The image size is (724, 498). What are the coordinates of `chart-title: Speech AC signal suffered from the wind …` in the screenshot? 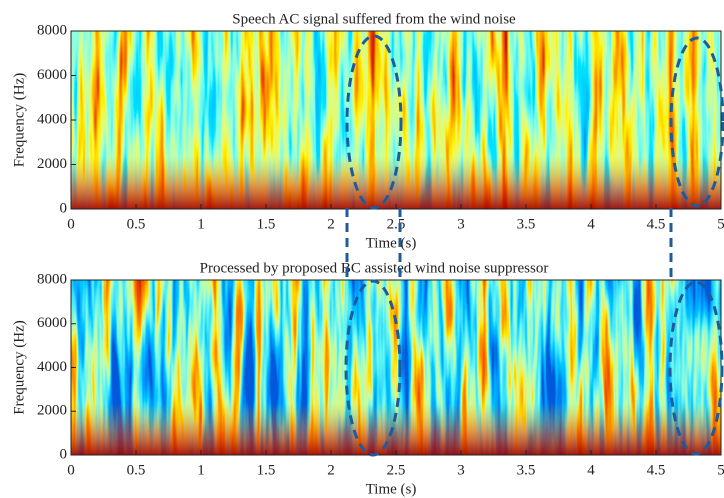 It's located at (374, 19).